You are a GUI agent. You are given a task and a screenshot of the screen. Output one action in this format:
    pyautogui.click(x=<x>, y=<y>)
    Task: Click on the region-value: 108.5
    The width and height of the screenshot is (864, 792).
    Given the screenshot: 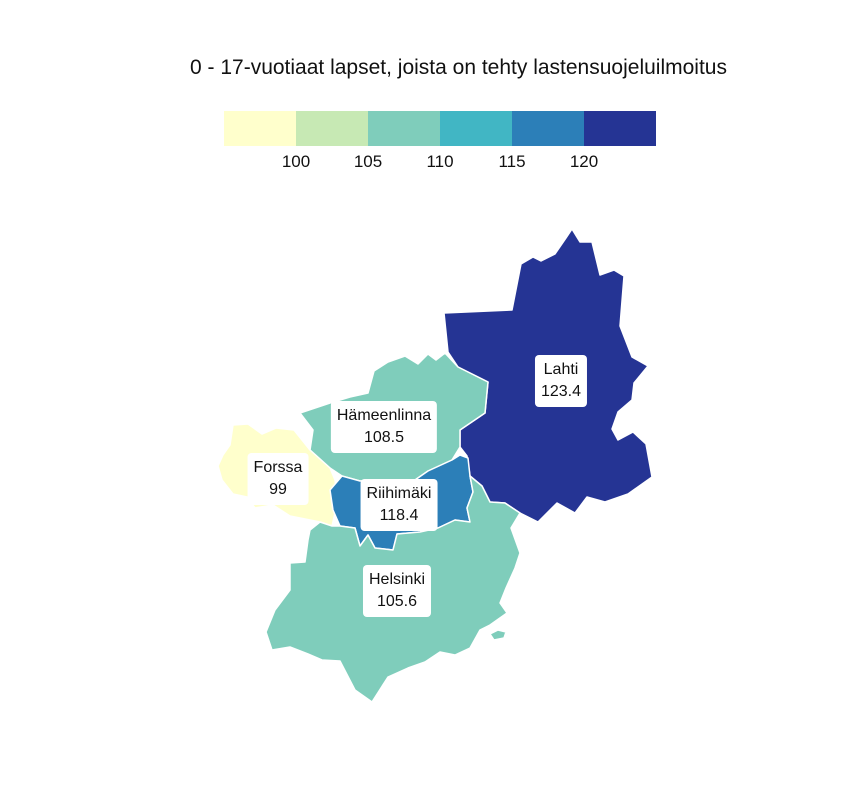 What is the action you would take?
    pyautogui.click(x=384, y=437)
    